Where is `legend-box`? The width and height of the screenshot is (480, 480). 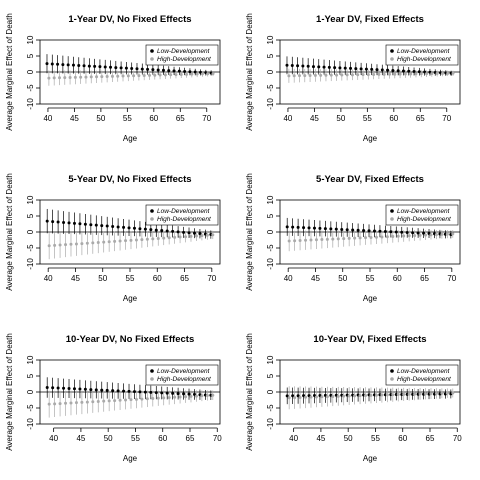 legend-box is located at coordinates (422, 215).